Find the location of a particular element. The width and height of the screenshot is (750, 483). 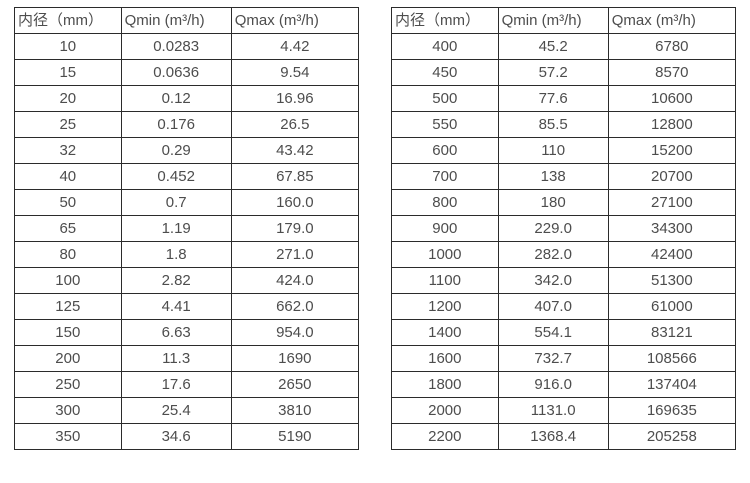

table-cell: 700 is located at coordinates (445, 176).